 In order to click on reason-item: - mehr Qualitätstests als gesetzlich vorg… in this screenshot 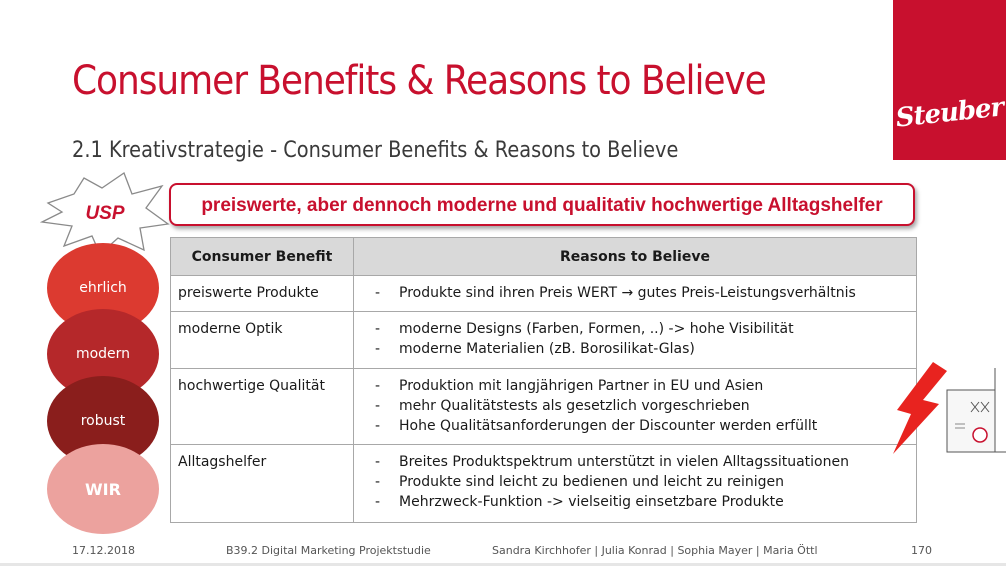, I will do `click(645, 406)`.